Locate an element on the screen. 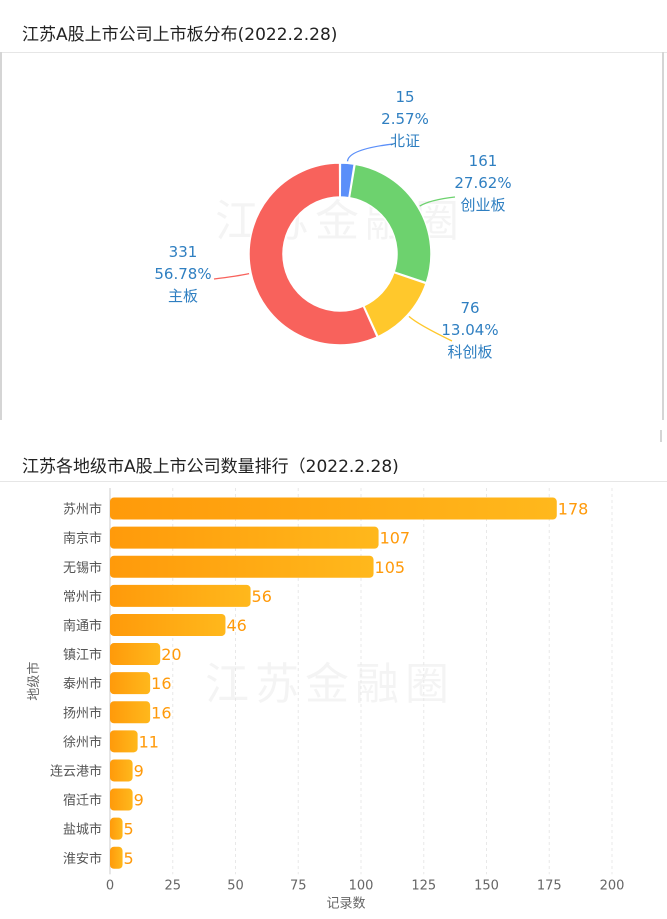  bar-value-label: 107 is located at coordinates (395, 538).